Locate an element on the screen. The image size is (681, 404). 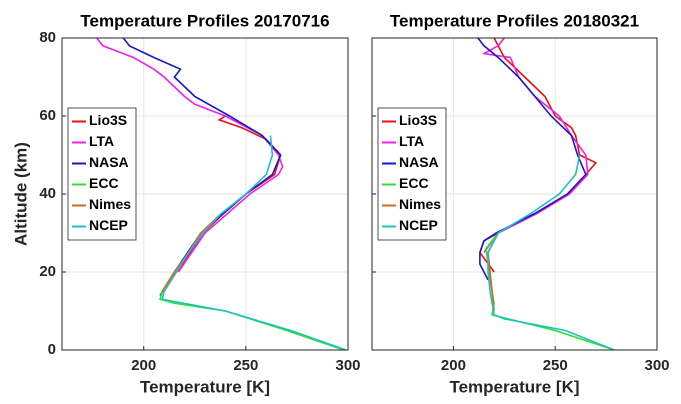
y-axis-label: Altitude (km) is located at coordinates (20, 194).